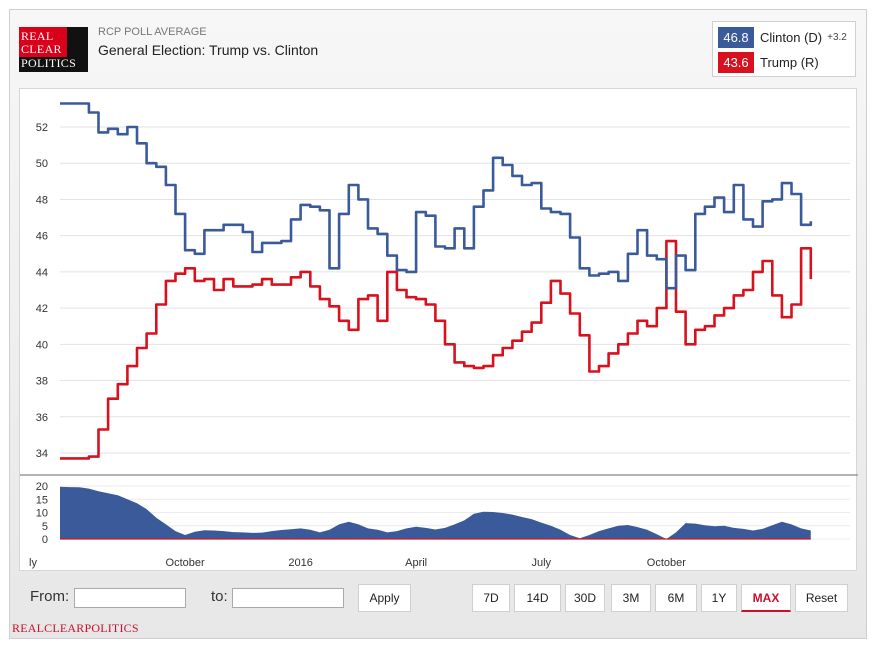  I want to click on range-button-14d: 14D, so click(537, 598).